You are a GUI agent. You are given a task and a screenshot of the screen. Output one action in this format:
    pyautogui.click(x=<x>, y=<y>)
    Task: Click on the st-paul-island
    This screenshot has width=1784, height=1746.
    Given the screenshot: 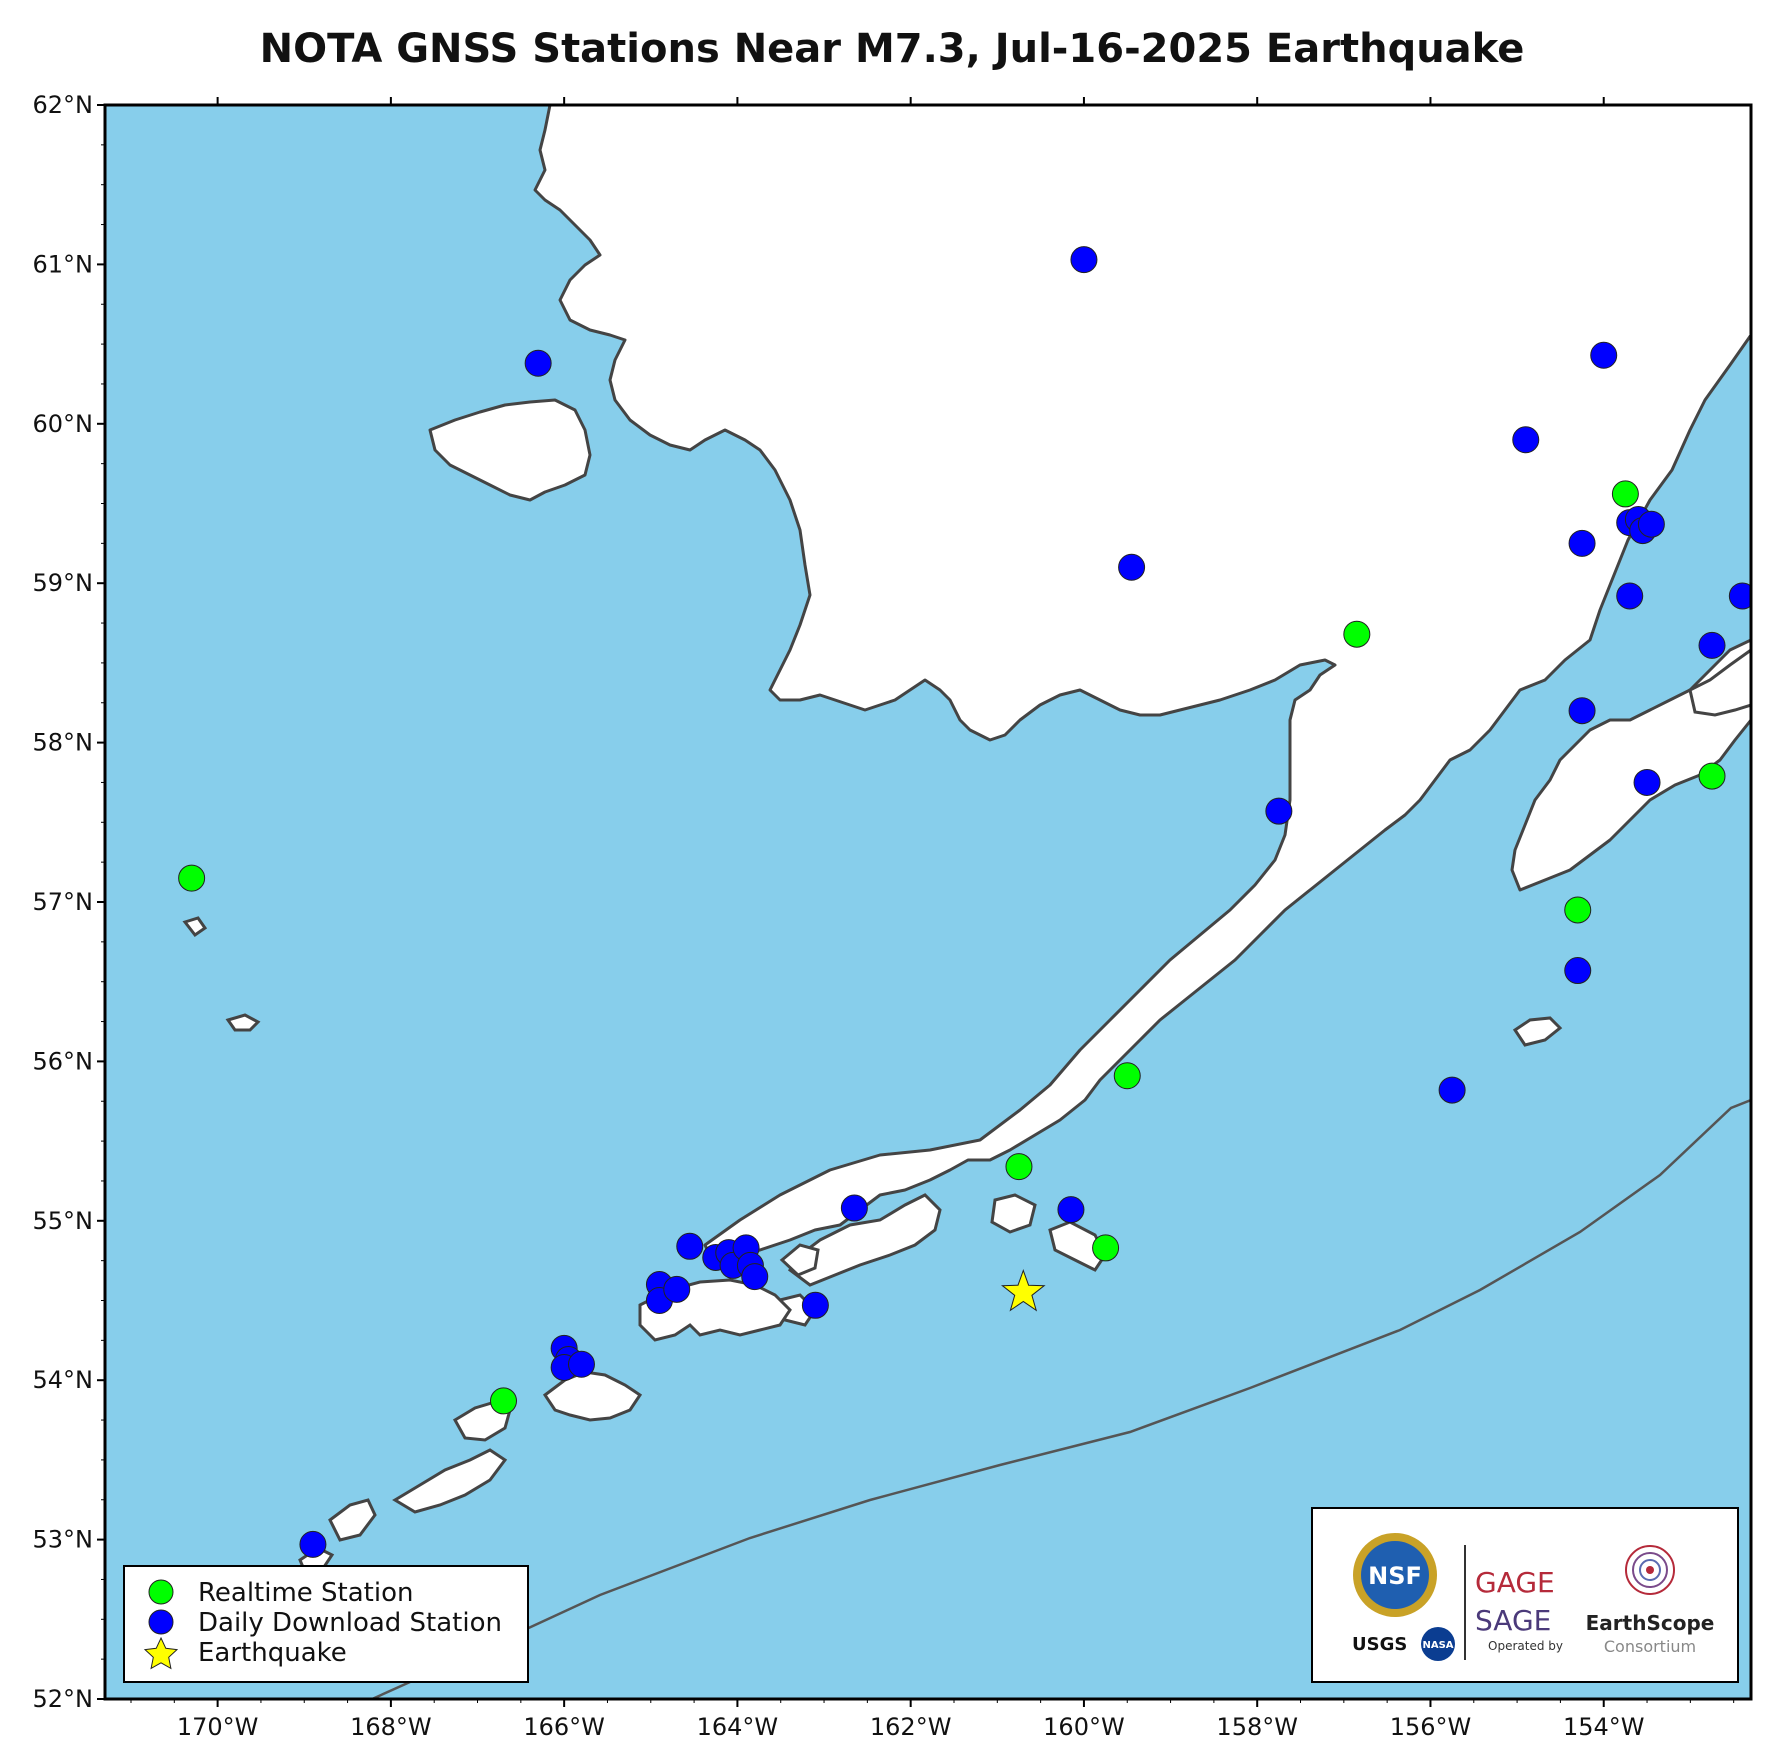 What is the action you would take?
    pyautogui.click(x=195, y=927)
    